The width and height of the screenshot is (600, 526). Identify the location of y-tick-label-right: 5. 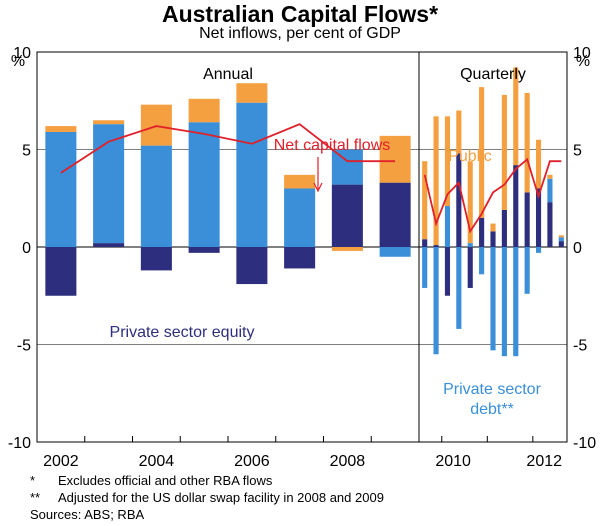
(577, 151).